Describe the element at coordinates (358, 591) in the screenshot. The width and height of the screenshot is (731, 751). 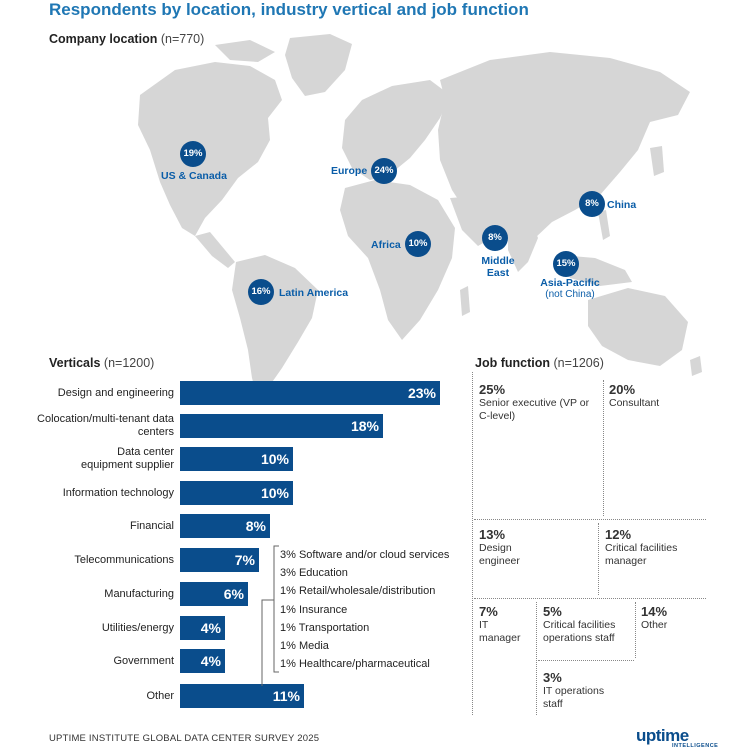
I see `other-item: 1% Retail/wholesale/distribution` at that location.